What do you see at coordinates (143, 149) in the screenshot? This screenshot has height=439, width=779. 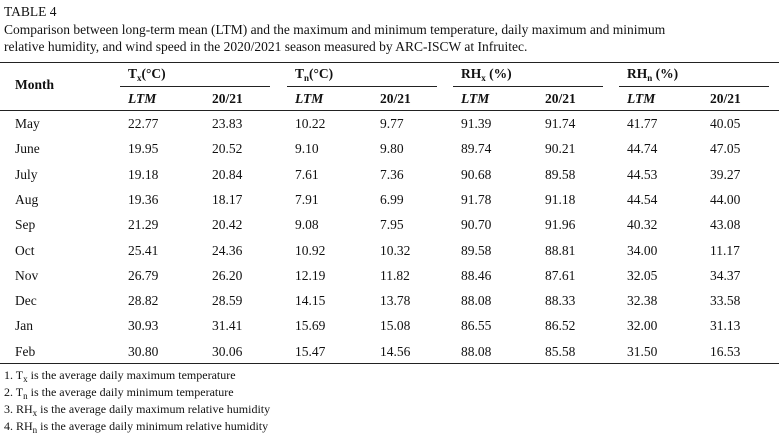 I see `cell: 19.95` at bounding box center [143, 149].